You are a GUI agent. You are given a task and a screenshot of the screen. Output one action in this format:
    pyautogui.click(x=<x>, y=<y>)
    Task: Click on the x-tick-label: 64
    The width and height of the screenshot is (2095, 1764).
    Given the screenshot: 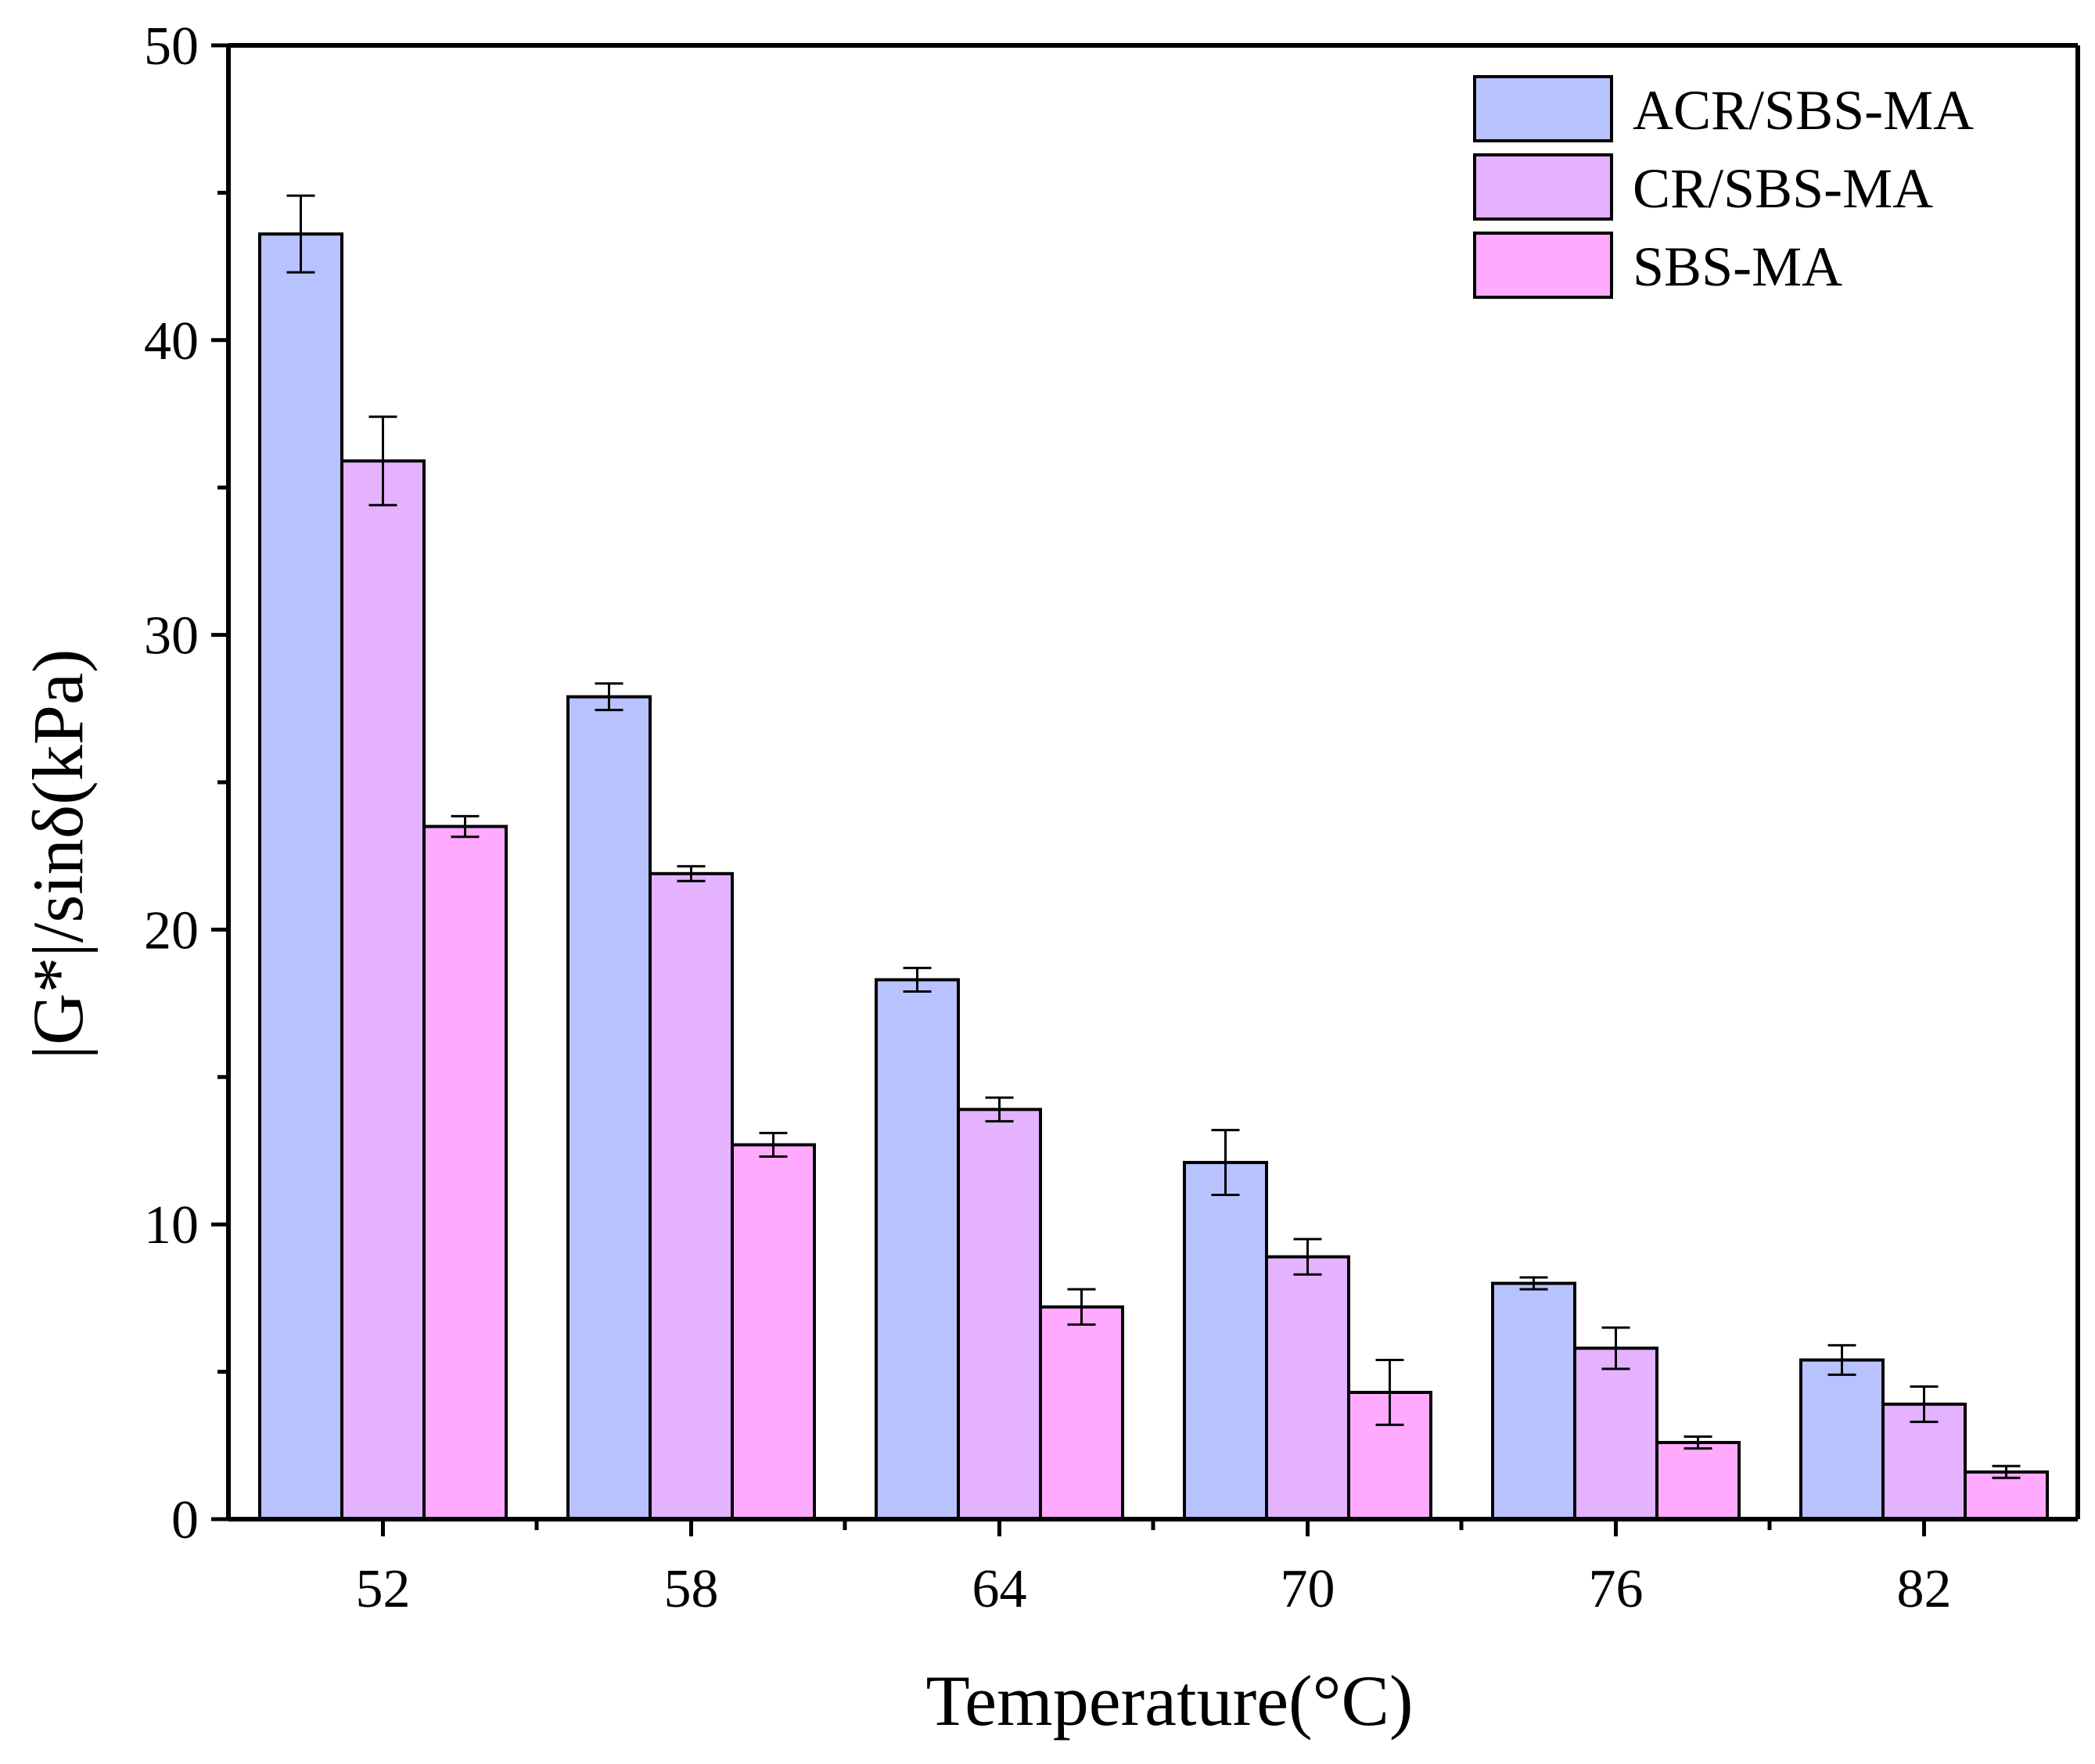 What is the action you would take?
    pyautogui.click(x=999, y=1589)
    